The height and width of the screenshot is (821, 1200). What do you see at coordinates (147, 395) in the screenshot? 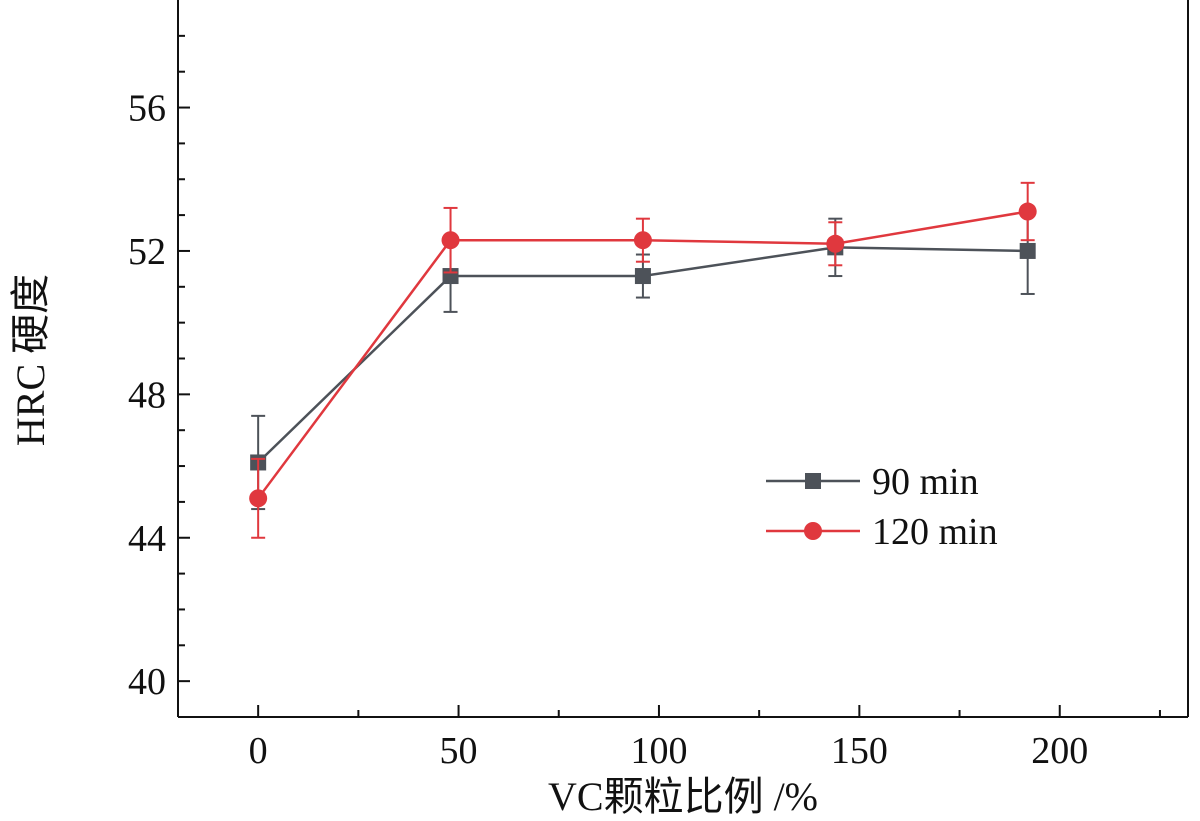
I see `y-tick-label: 48` at bounding box center [147, 395].